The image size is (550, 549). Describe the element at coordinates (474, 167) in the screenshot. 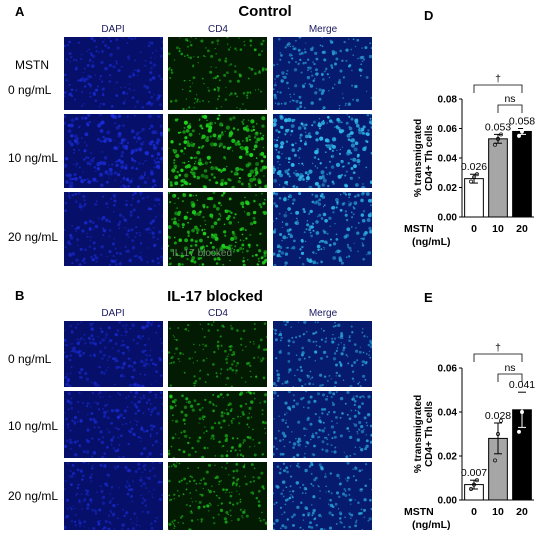

I see `value-label: 0.026` at that location.